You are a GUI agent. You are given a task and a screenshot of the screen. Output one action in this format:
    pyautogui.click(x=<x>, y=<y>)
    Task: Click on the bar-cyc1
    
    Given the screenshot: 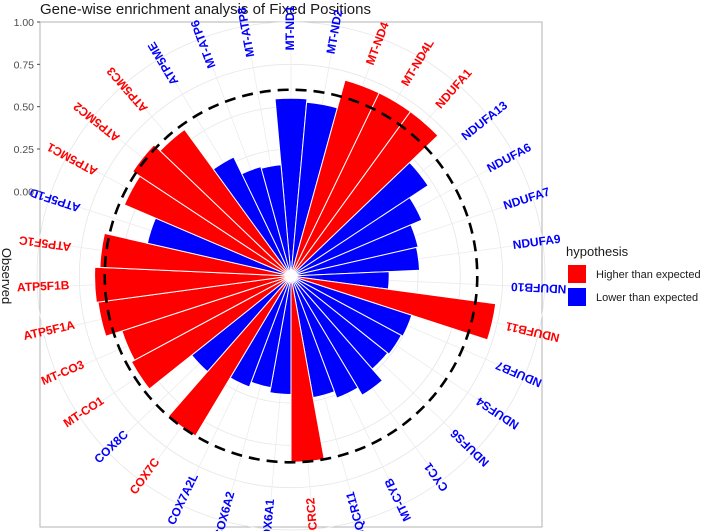 What is the action you would take?
    pyautogui.click(x=337, y=335)
    